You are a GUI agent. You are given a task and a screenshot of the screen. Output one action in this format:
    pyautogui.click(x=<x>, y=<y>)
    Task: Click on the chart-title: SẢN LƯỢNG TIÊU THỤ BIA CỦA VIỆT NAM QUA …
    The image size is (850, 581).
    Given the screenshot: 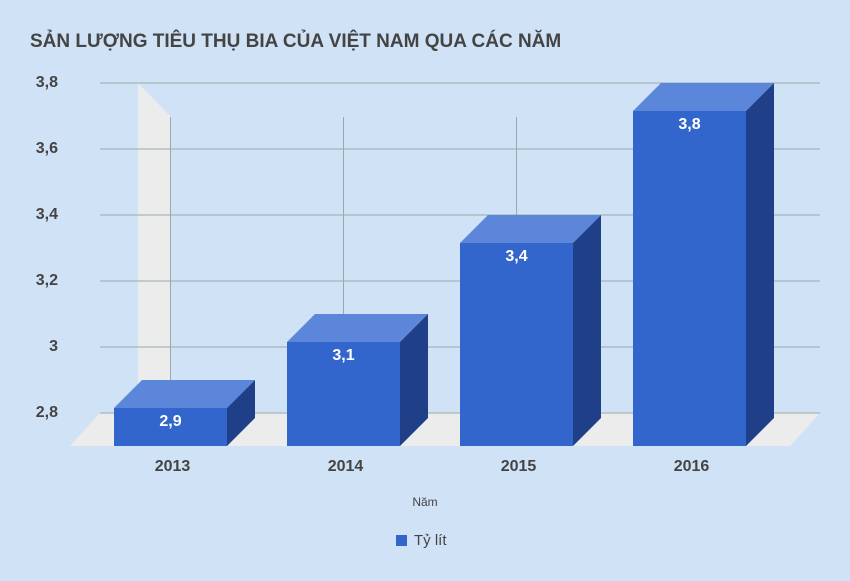 What is the action you would take?
    pyautogui.click(x=295, y=41)
    